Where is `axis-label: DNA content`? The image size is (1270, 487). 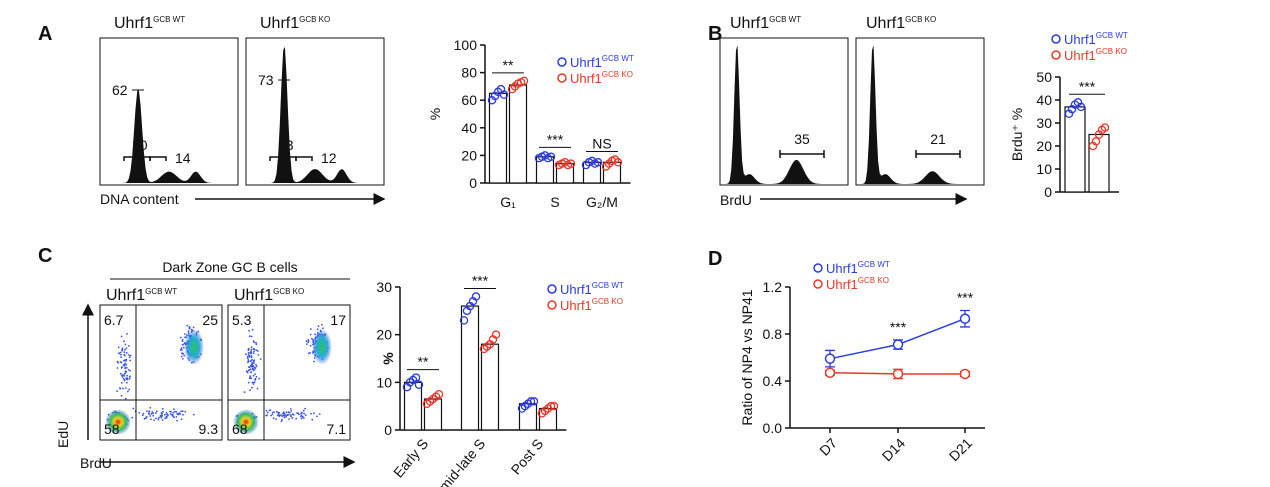
axis-label: DNA content is located at coordinates (139, 199).